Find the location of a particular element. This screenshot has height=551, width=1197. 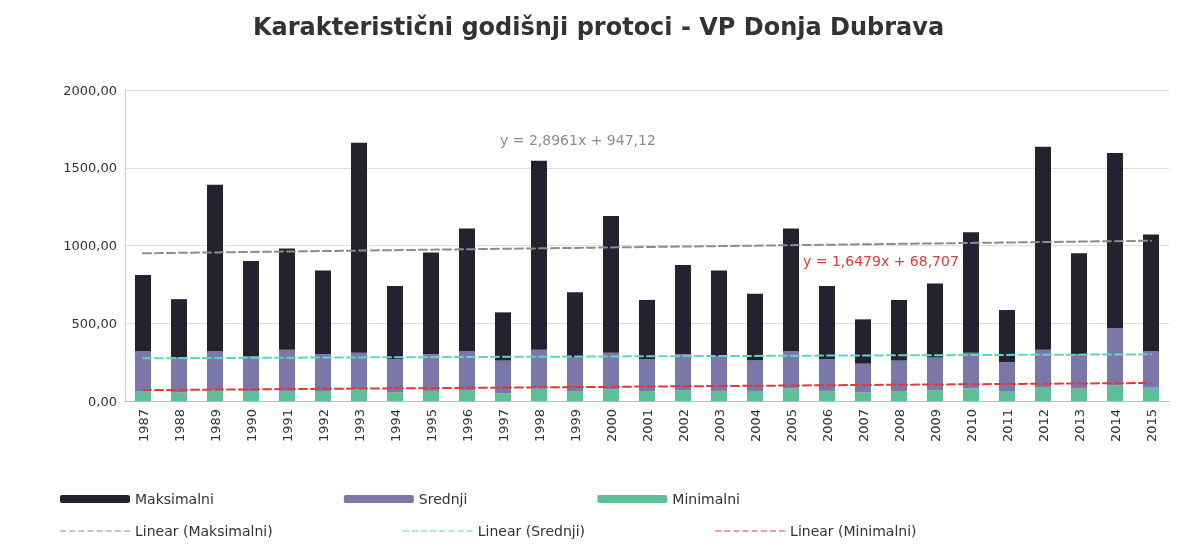

x-tick-label: 1998 is located at coordinates (539, 426).